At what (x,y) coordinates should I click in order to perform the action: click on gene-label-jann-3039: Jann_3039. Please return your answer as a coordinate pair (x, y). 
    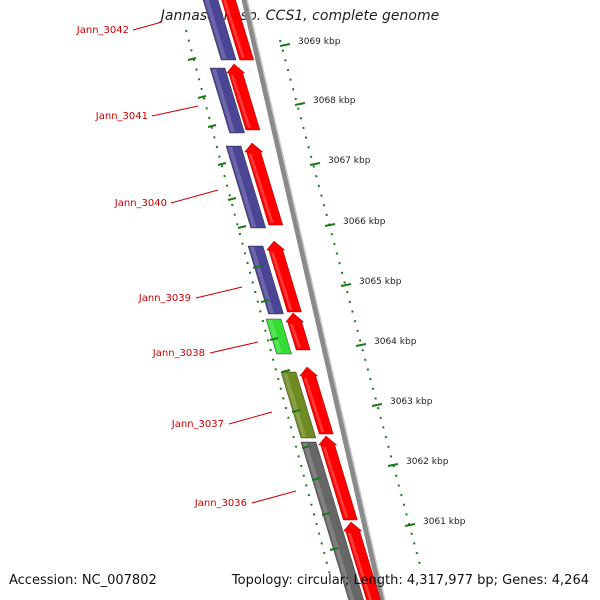
    Looking at the image, I should click on (164, 298).